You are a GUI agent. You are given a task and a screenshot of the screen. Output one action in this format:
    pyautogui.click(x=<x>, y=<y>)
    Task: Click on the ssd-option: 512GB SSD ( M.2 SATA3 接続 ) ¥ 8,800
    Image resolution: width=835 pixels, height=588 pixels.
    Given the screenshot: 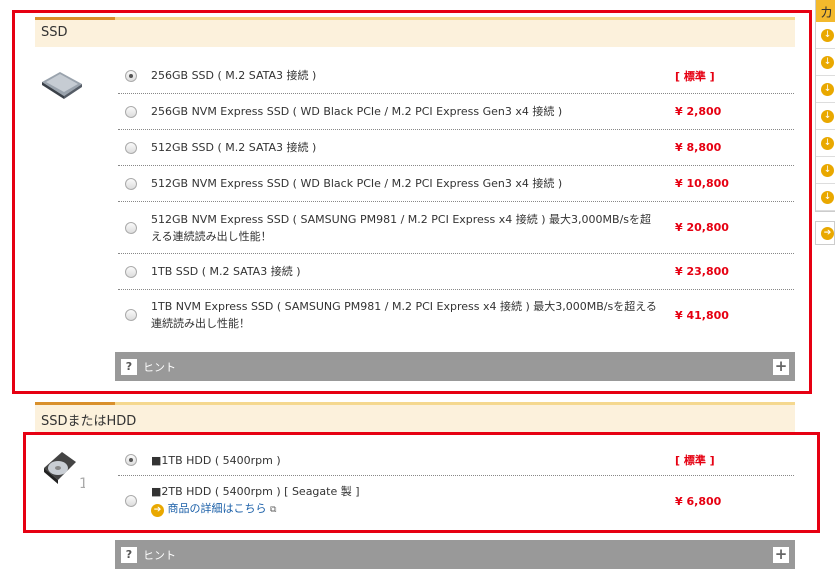 What is the action you would take?
    pyautogui.click(x=456, y=148)
    